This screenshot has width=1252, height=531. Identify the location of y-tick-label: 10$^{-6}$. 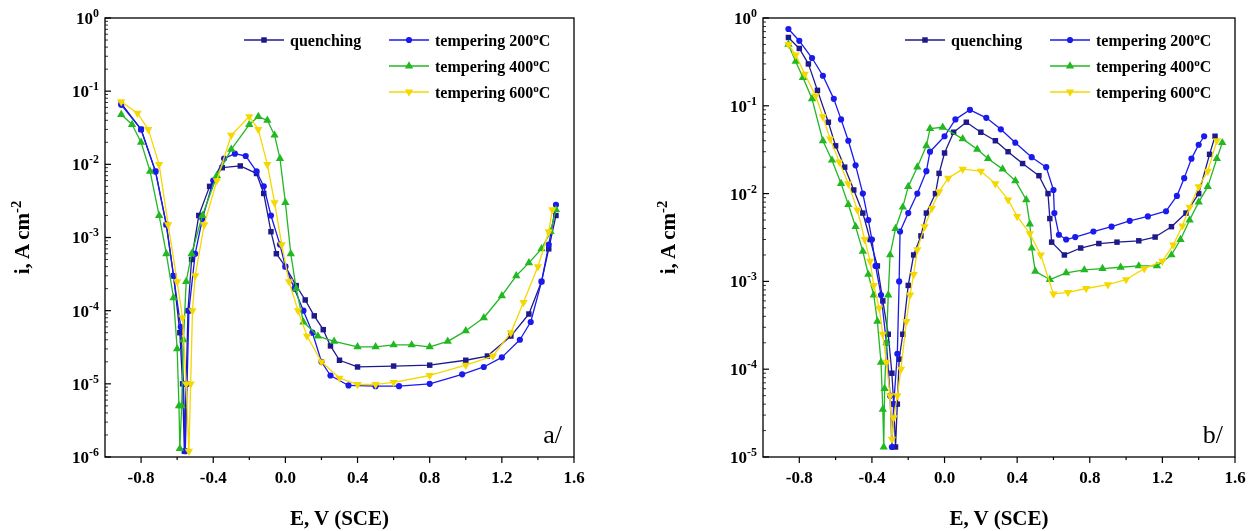
(86, 455).